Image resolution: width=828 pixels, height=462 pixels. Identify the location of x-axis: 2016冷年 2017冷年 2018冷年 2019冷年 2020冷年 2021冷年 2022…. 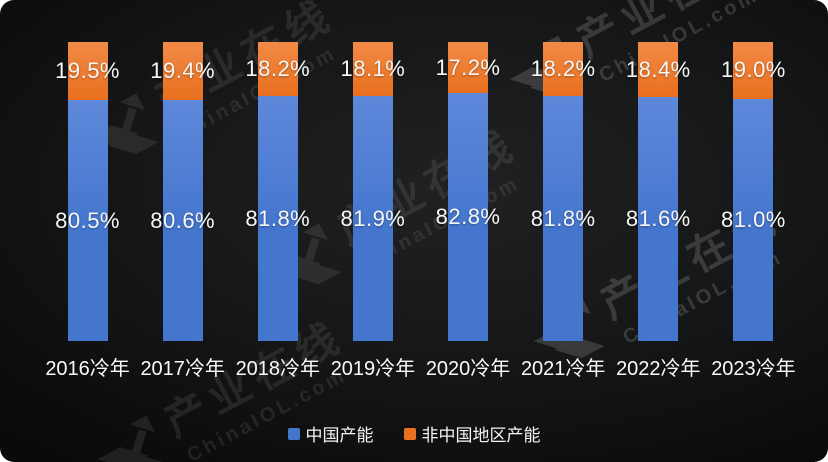
(420, 366).